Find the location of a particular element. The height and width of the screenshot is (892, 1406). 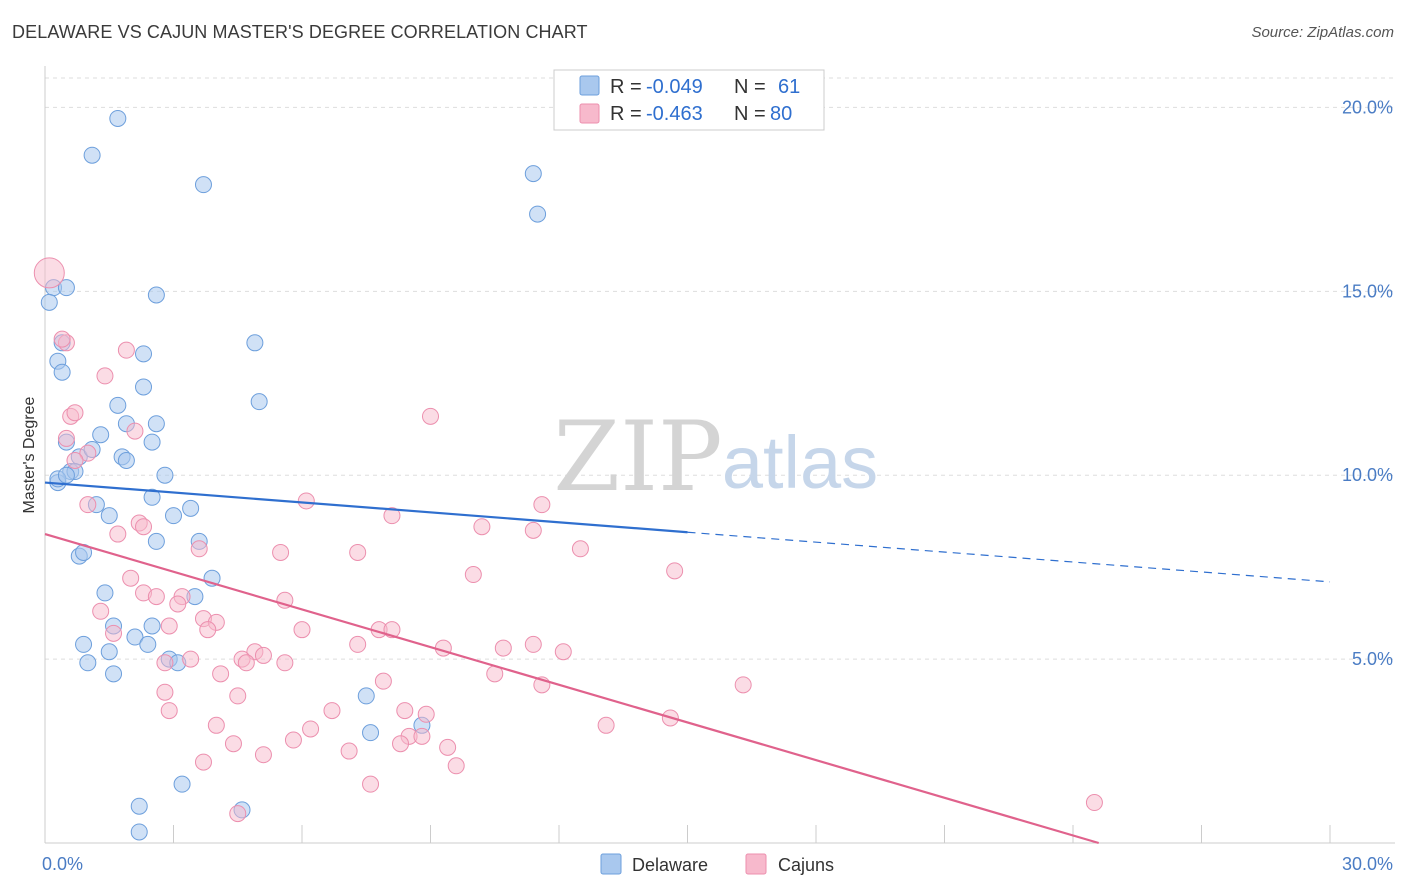

watermark: ZIP atlas is located at coordinates (715, 457).